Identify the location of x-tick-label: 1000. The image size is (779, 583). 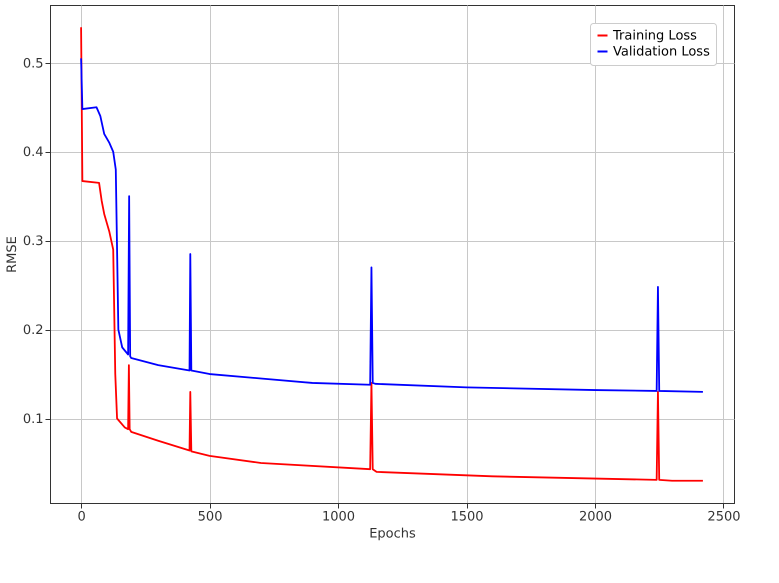
(339, 517).